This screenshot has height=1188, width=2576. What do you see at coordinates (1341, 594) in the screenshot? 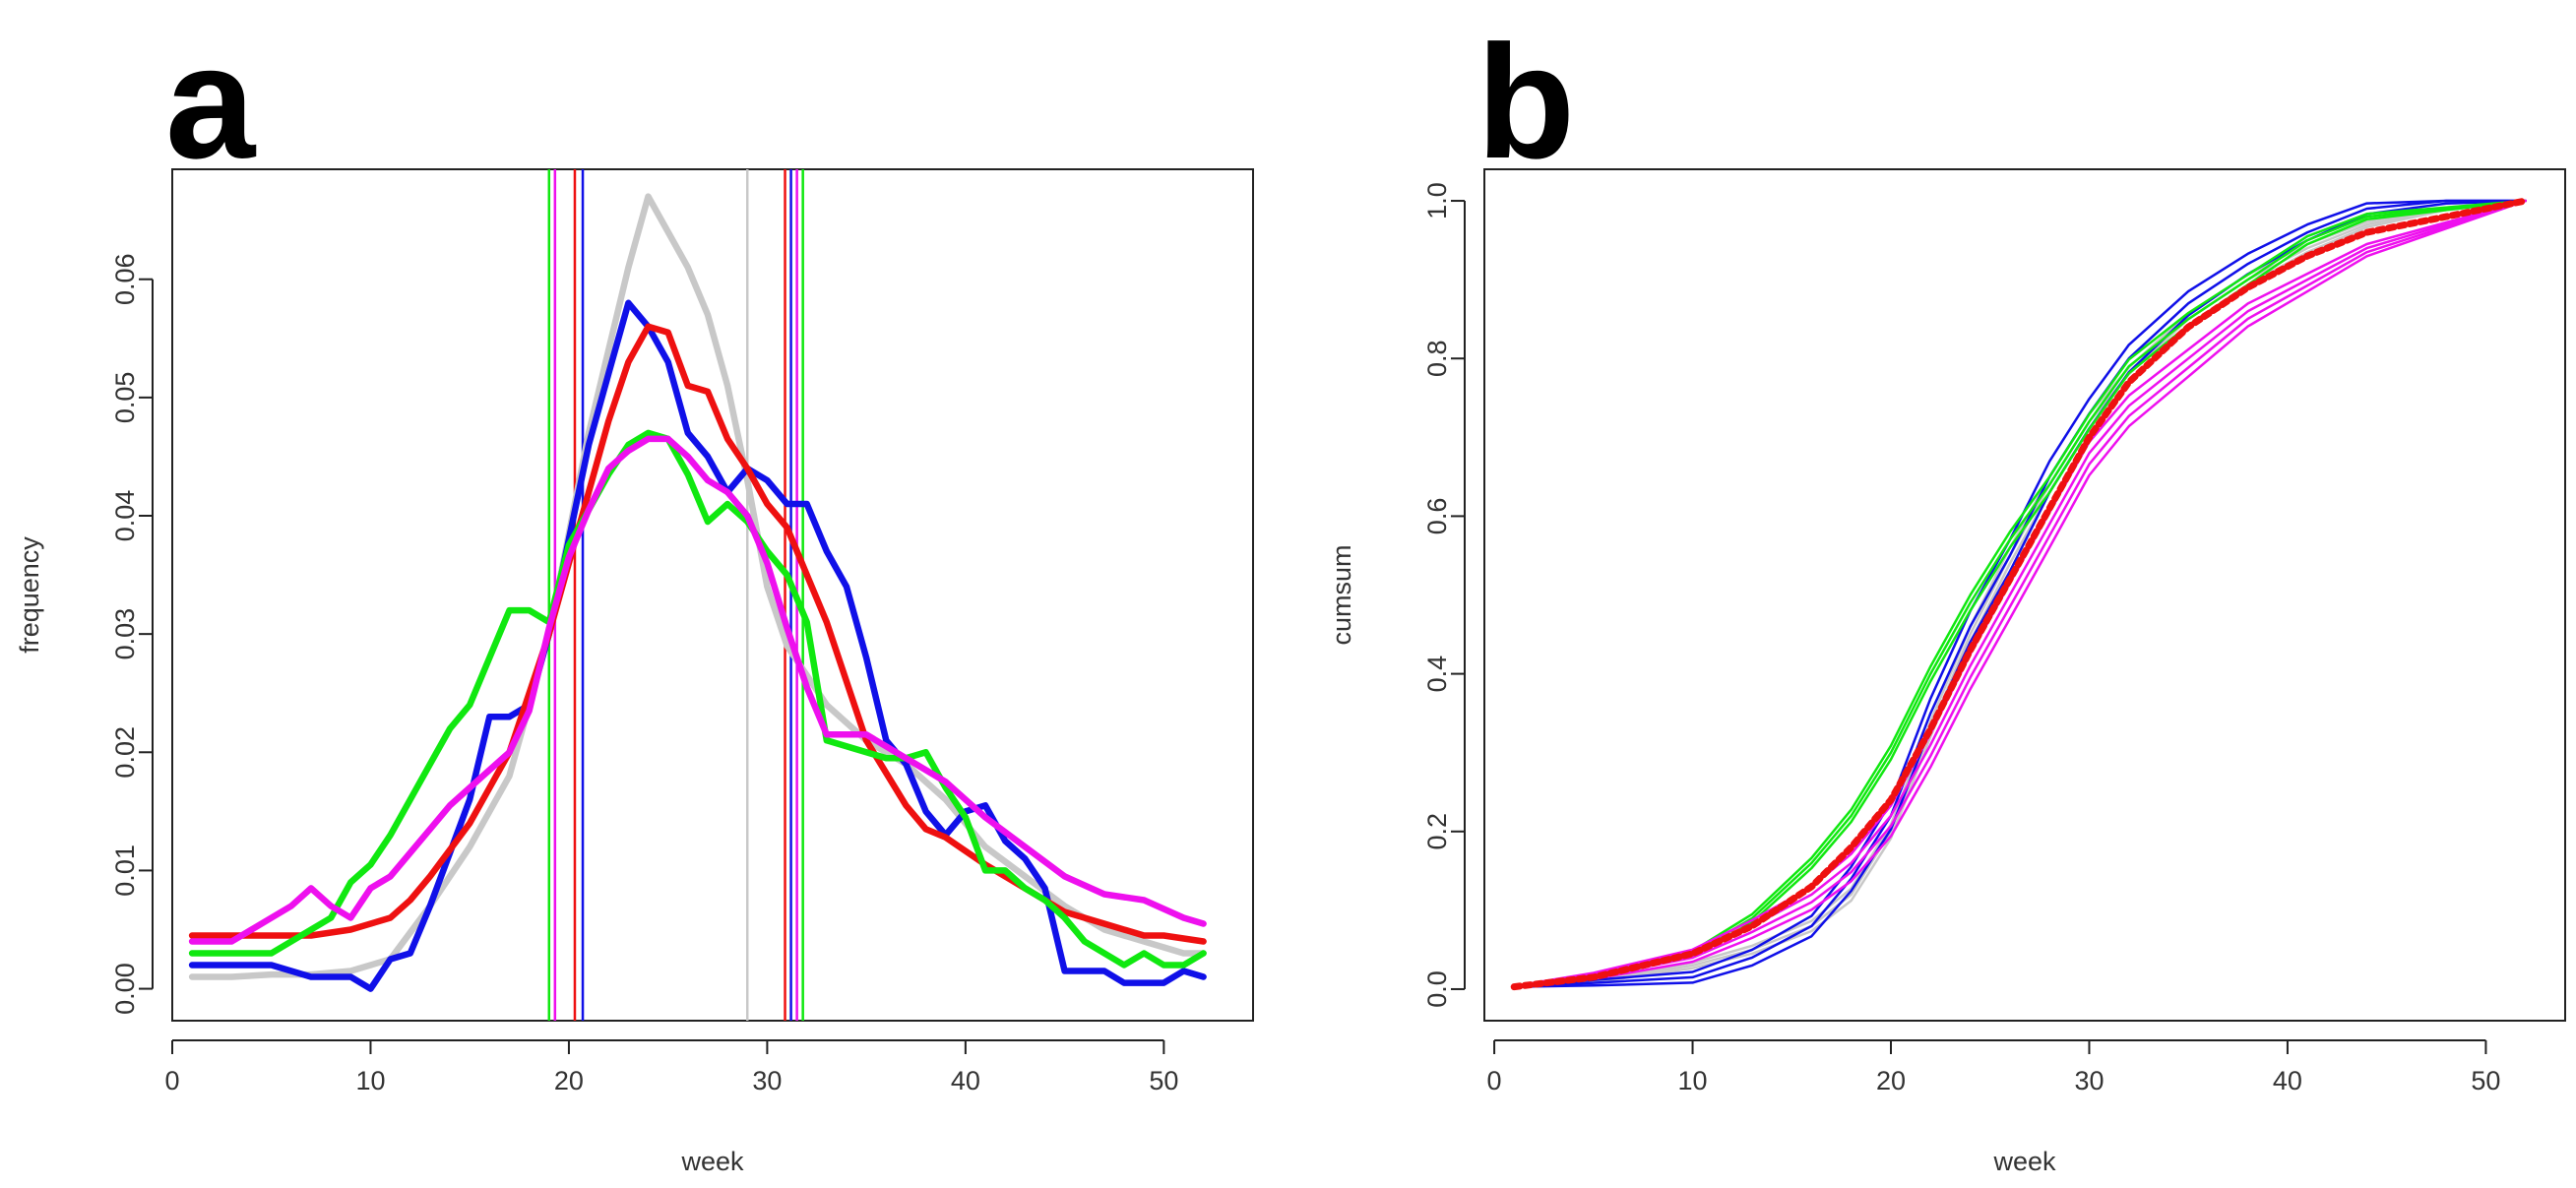
I see `panel-b-y-axis-title: cumsum` at bounding box center [1341, 594].